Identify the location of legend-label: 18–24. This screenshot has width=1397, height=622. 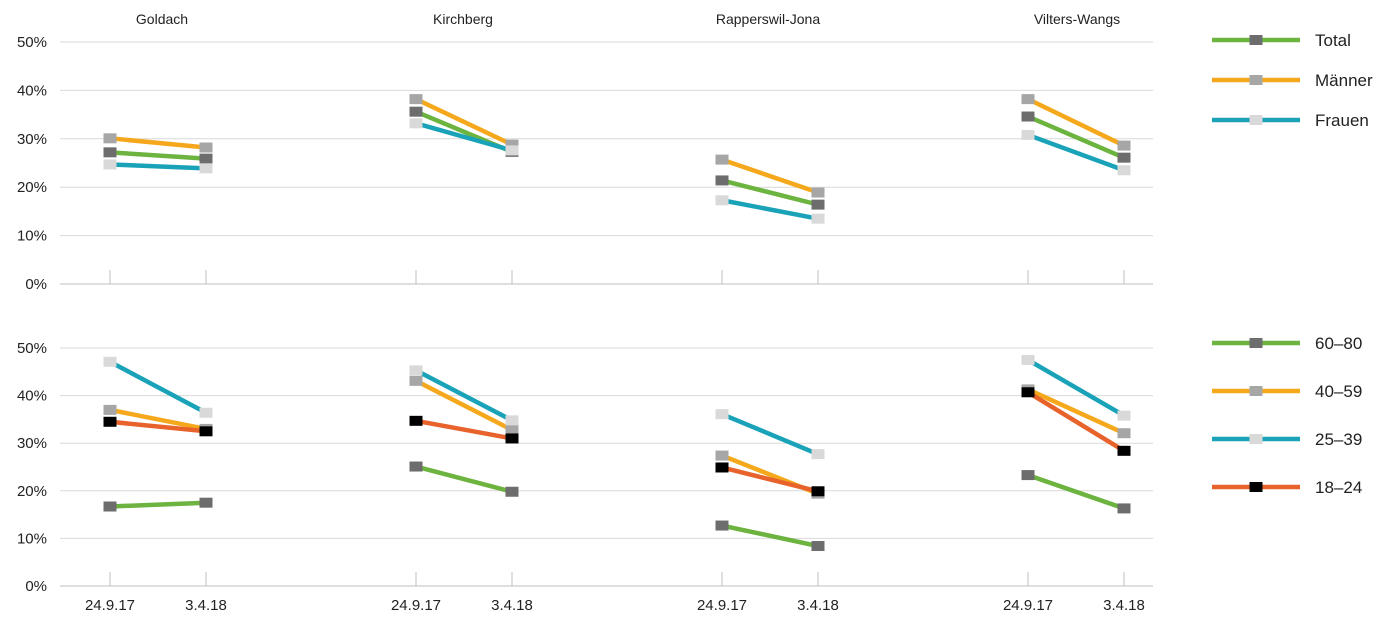
(1338, 487).